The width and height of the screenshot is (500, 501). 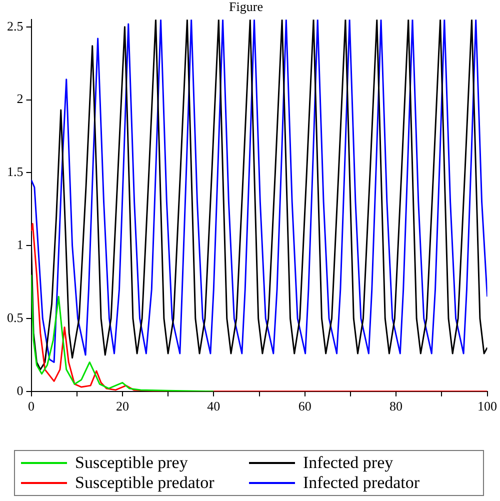 What do you see at coordinates (487, 406) in the screenshot?
I see `x-tick-label: 100` at bounding box center [487, 406].